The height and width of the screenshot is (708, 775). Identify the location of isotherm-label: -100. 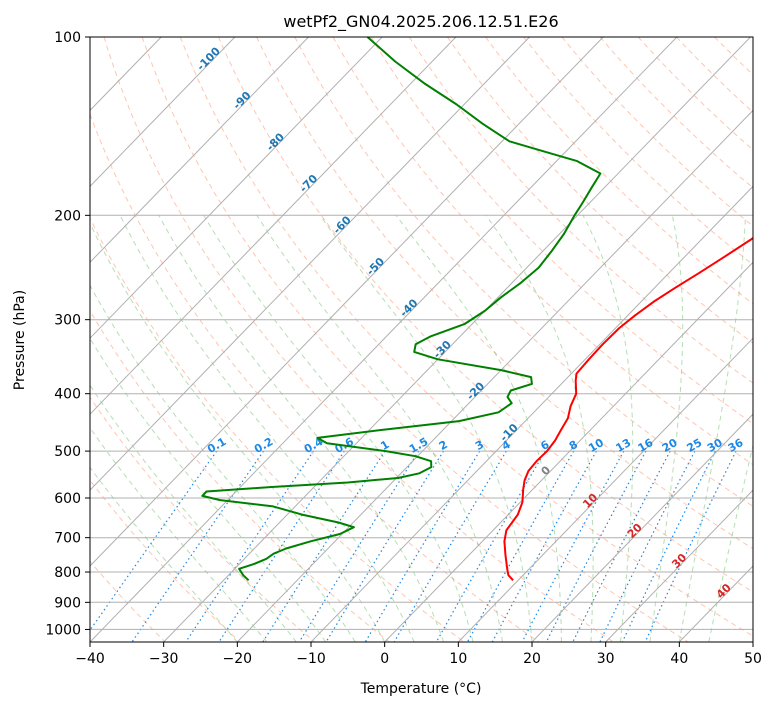
(208, 58).